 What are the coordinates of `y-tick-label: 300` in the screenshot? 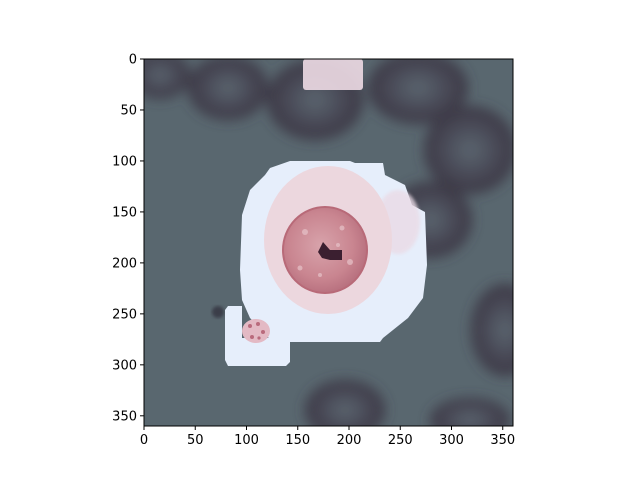 It's located at (124, 365).